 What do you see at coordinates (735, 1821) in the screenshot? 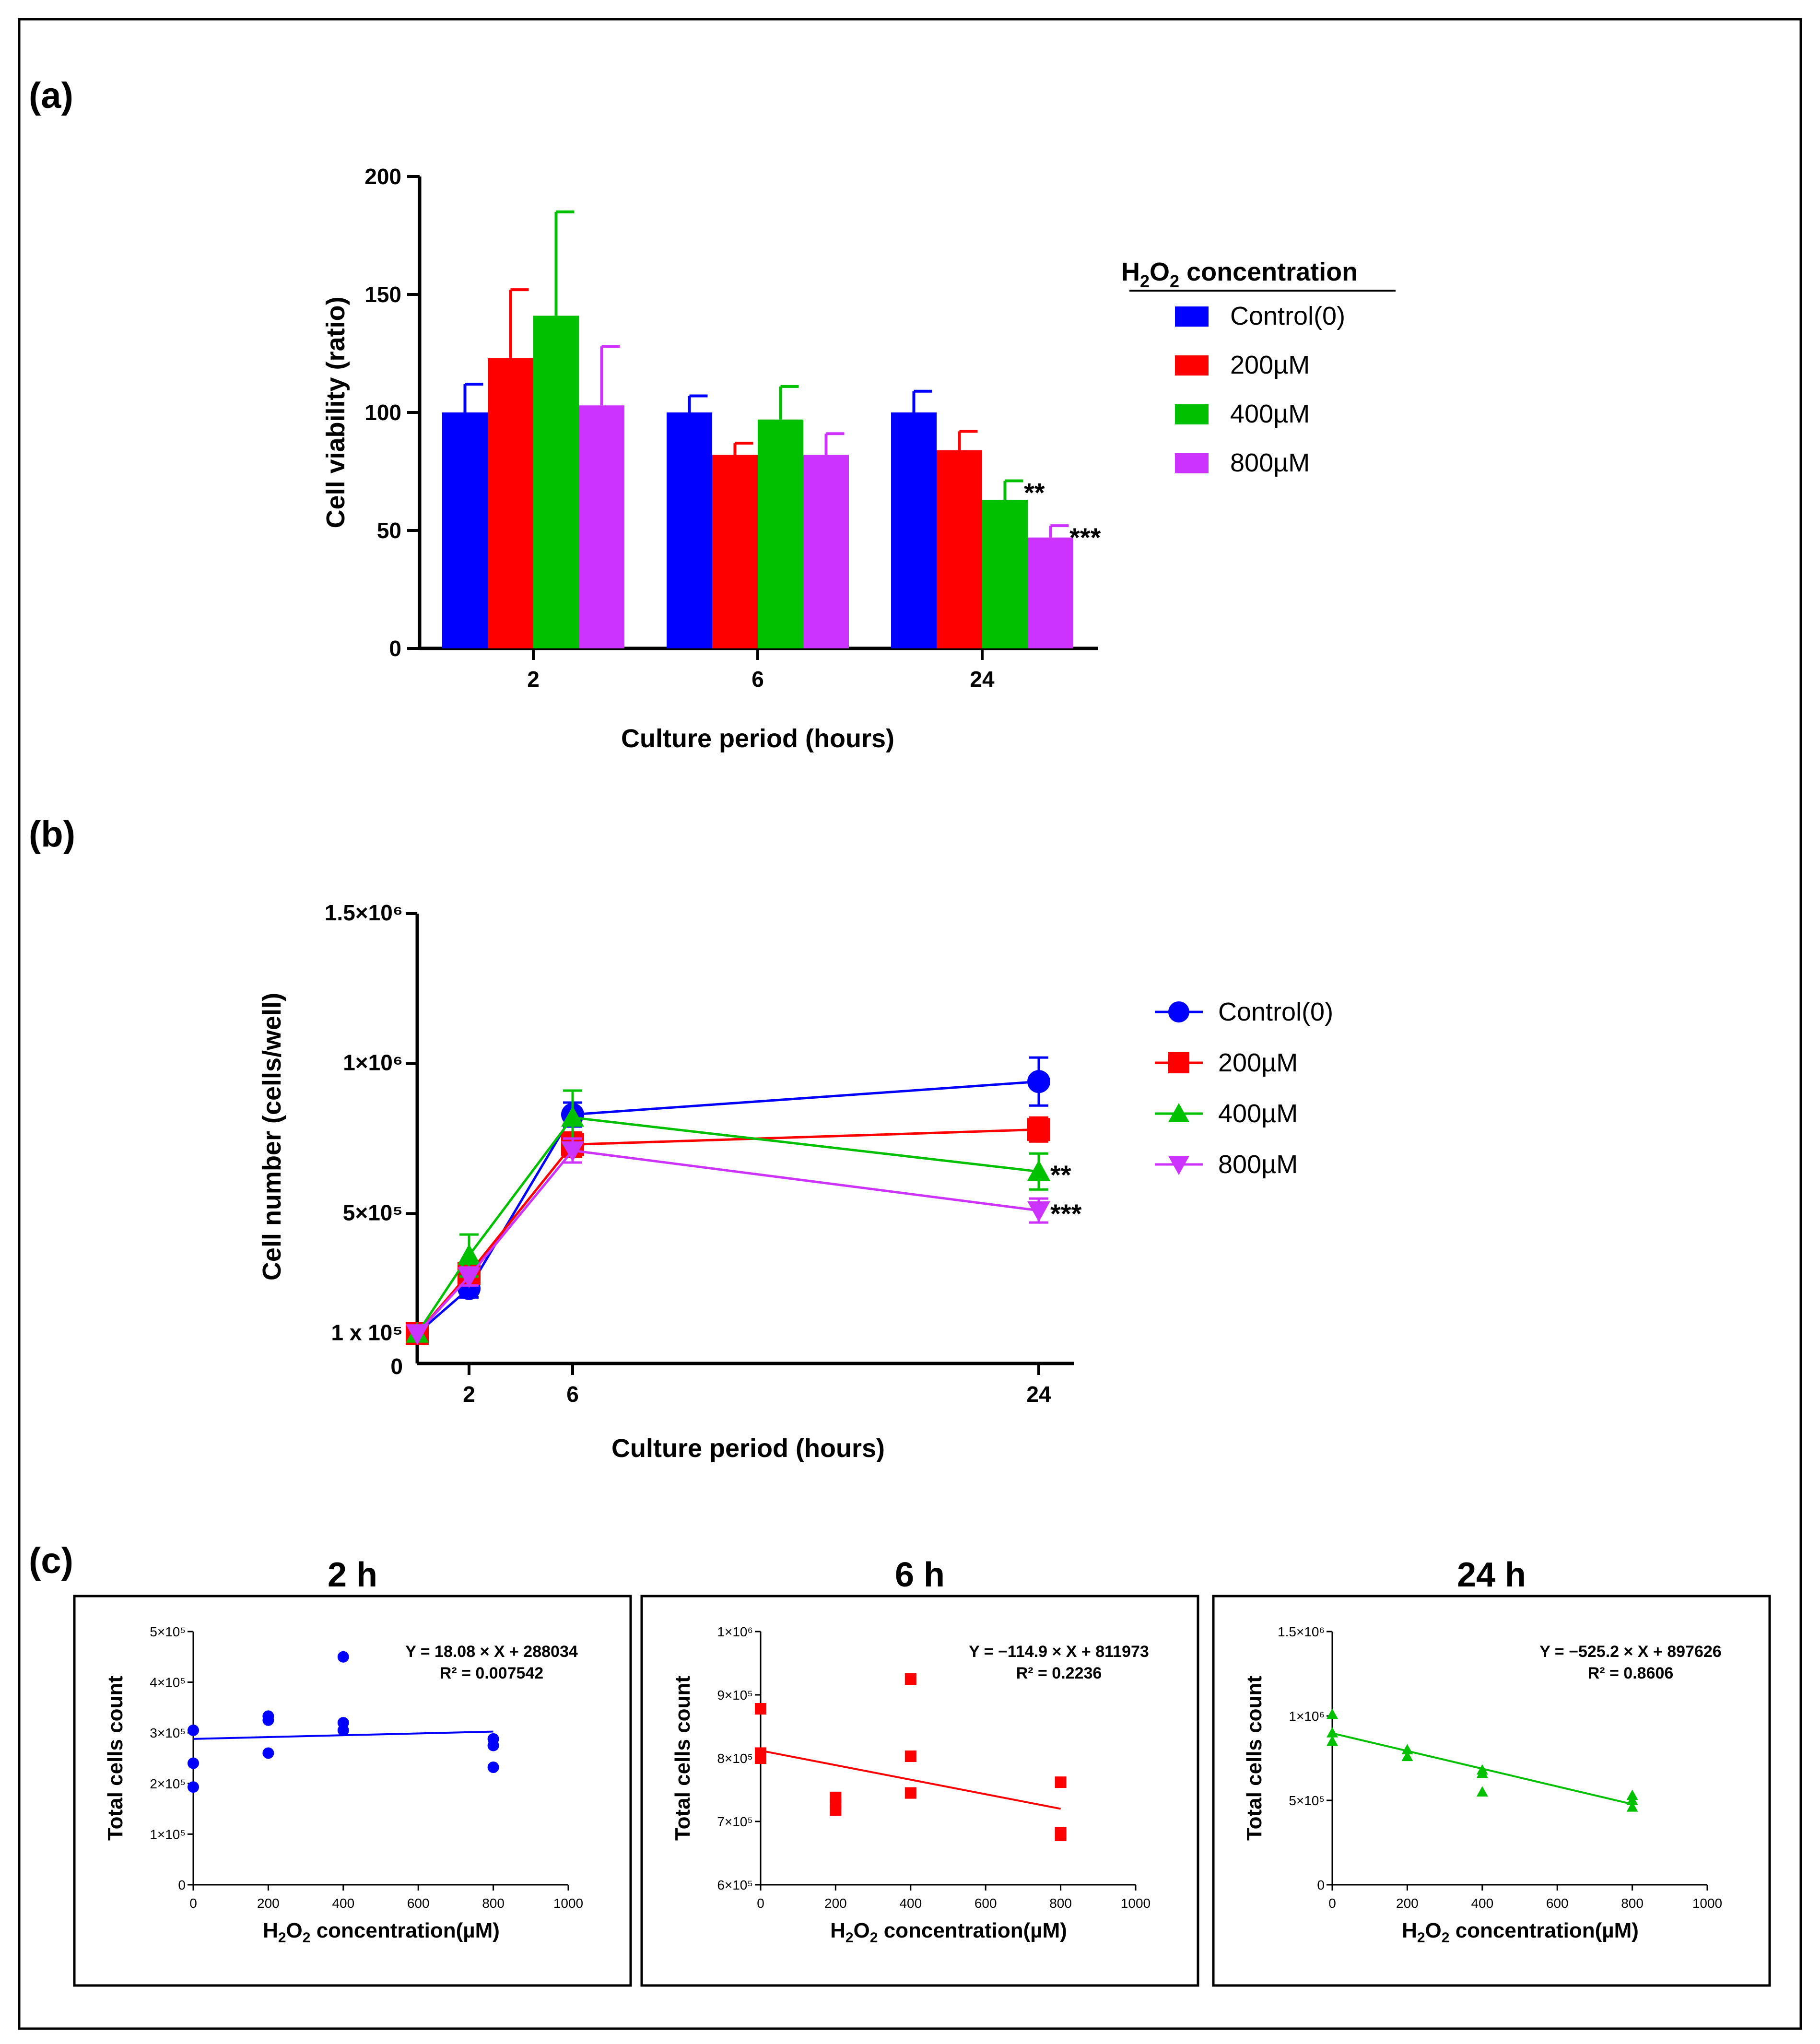
I see `y-tick-label-c: 7×10⁵` at bounding box center [735, 1821].